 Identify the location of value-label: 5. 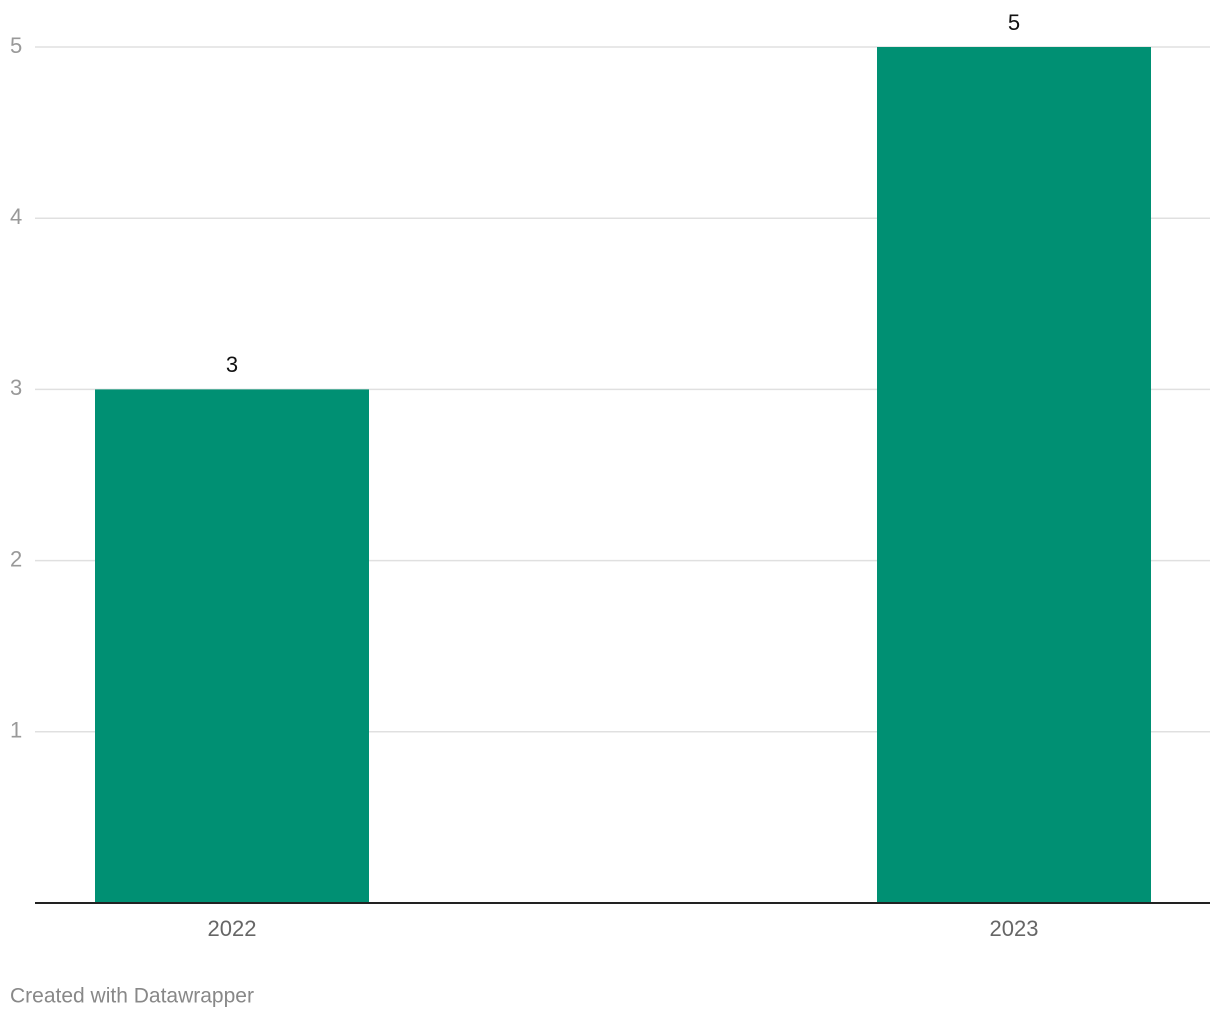
(1014, 22).